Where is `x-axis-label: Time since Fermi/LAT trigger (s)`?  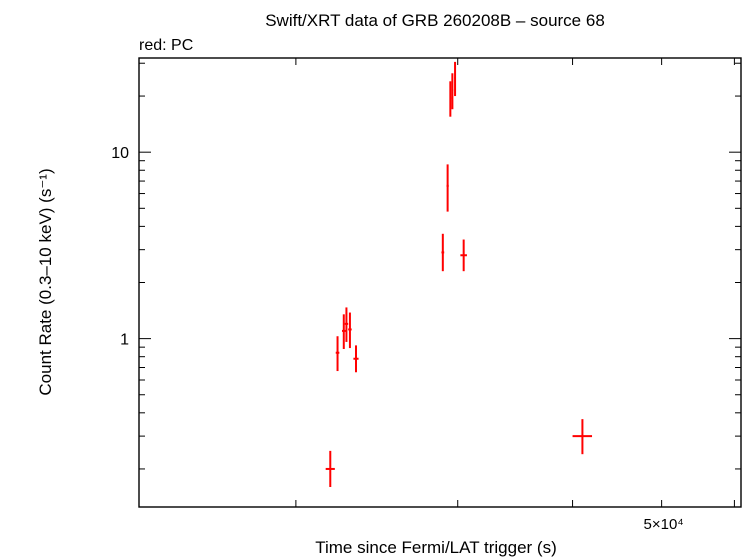
x-axis-label: Time since Fermi/LAT trigger (s) is located at coordinates (436, 547).